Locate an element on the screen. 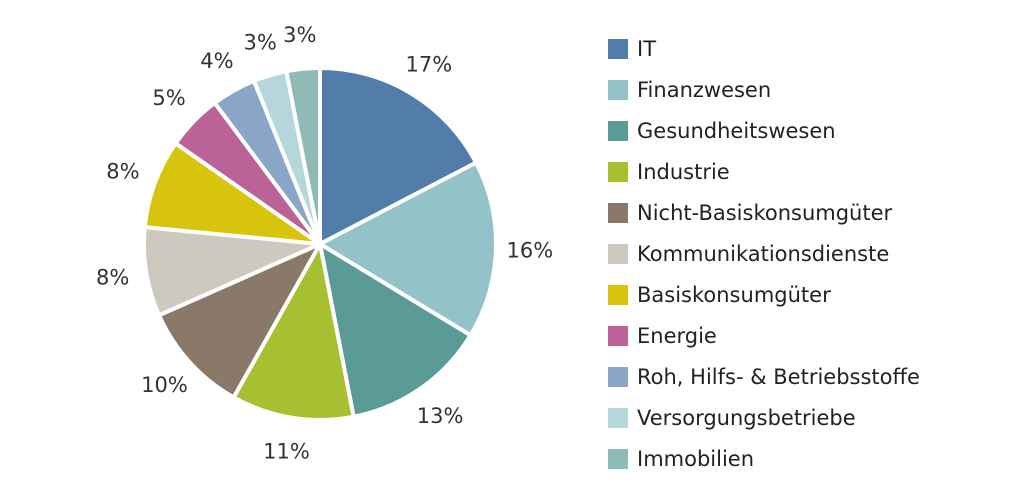 The image size is (1024, 495). legend-item-kommunikationsdienste: Kommunikationsdienste is located at coordinates (813, 253).